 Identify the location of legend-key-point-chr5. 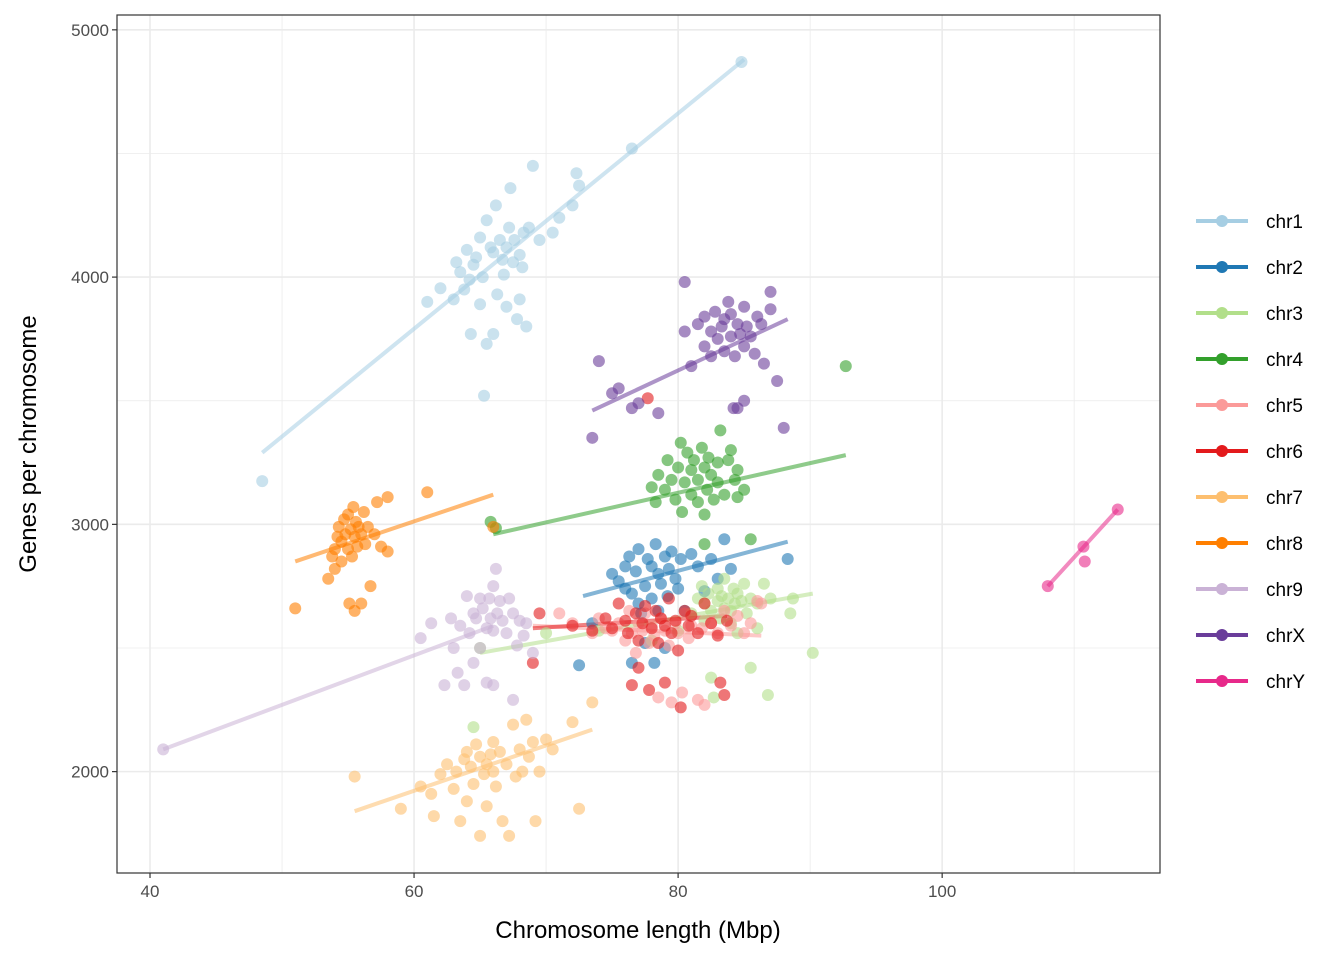
(1222, 405).